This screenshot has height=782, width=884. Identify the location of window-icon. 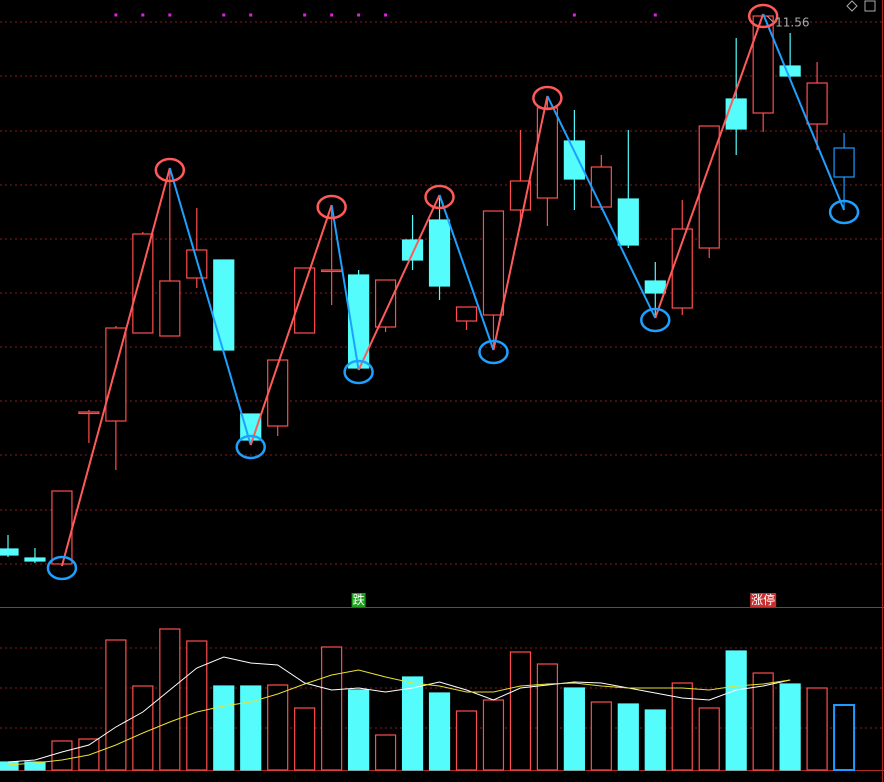
(870, 6).